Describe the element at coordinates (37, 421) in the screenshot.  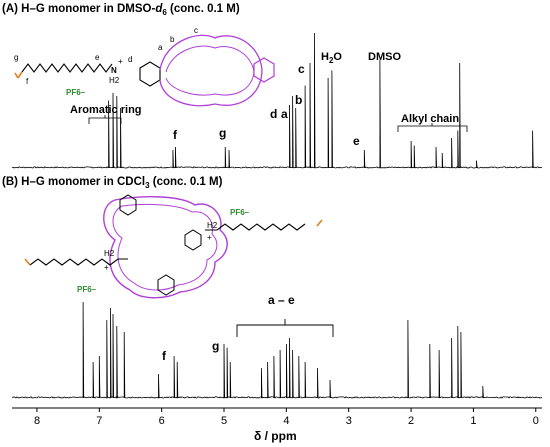
I see `x-tick-label-8: 8` at that location.